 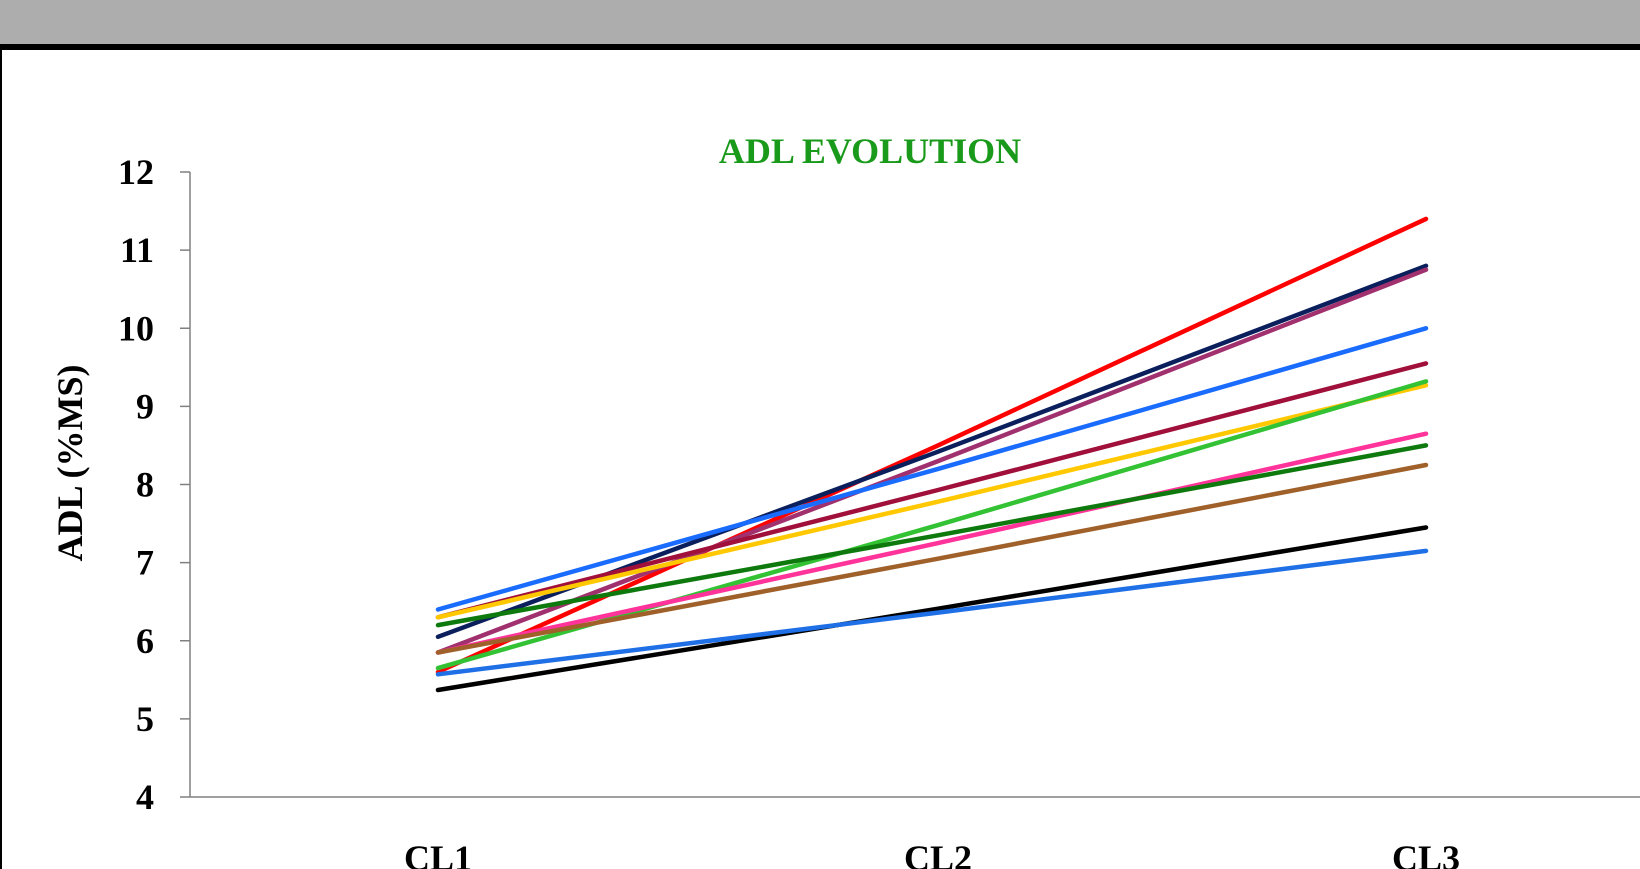 I want to click on y-tick-label: 7, so click(x=145, y=563).